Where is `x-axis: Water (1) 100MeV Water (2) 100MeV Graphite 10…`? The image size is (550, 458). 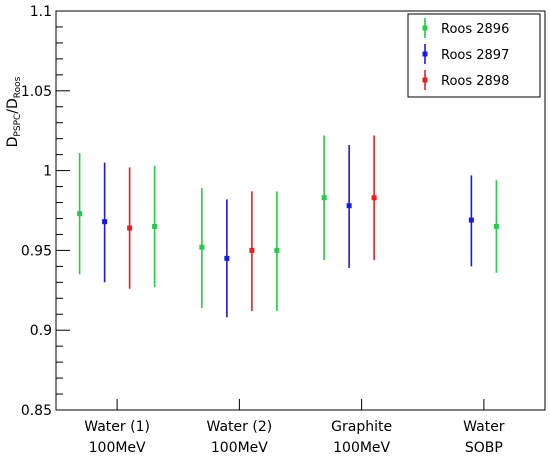
x-axis: Water (1) 100MeV Water (2) 100MeV Graphite 10… is located at coordinates (294, 427).